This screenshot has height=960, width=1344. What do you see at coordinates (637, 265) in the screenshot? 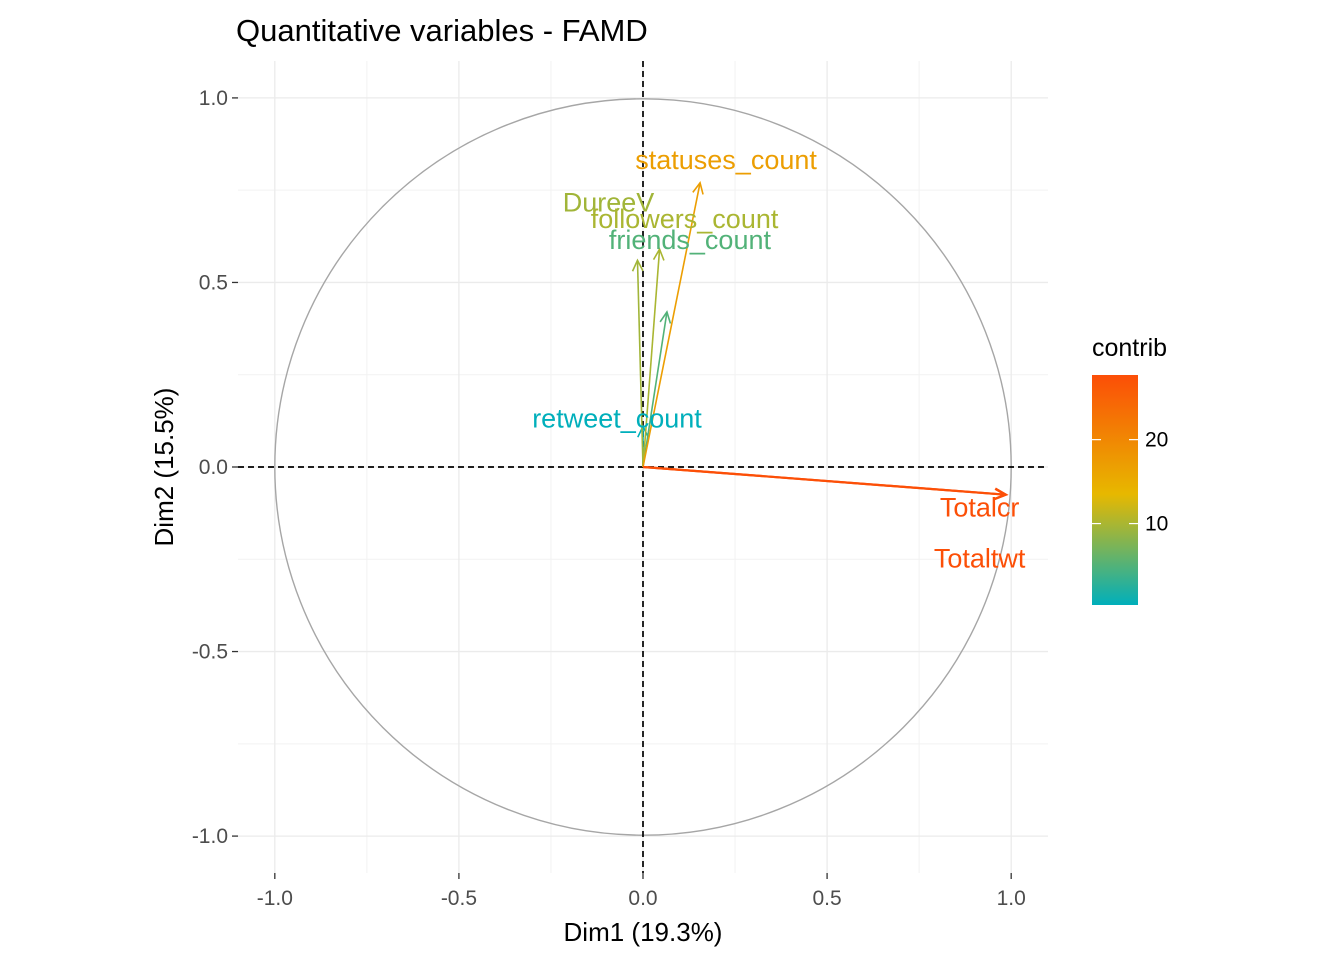
I see `arrow-head-dureev` at bounding box center [637, 265].